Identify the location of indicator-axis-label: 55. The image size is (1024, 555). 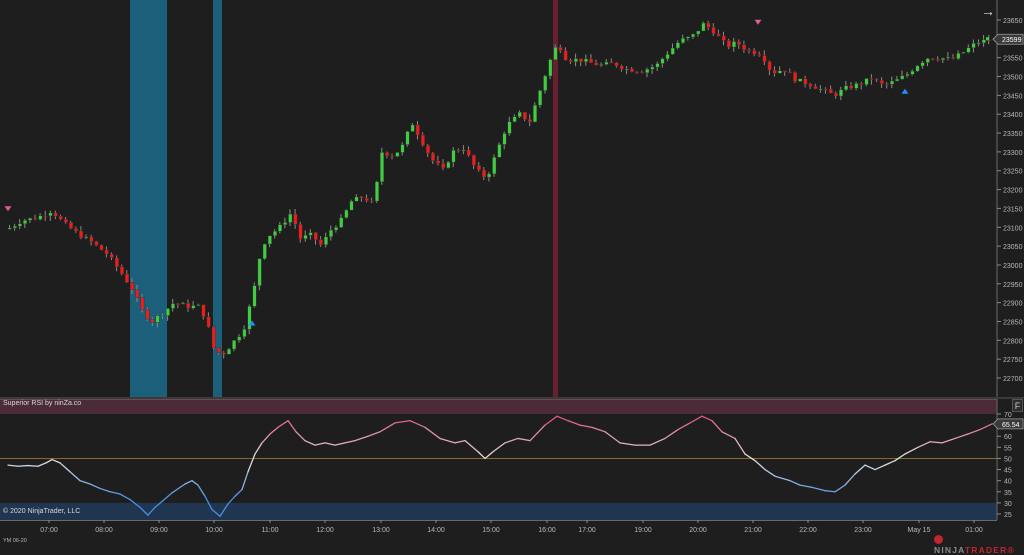
(1008, 448).